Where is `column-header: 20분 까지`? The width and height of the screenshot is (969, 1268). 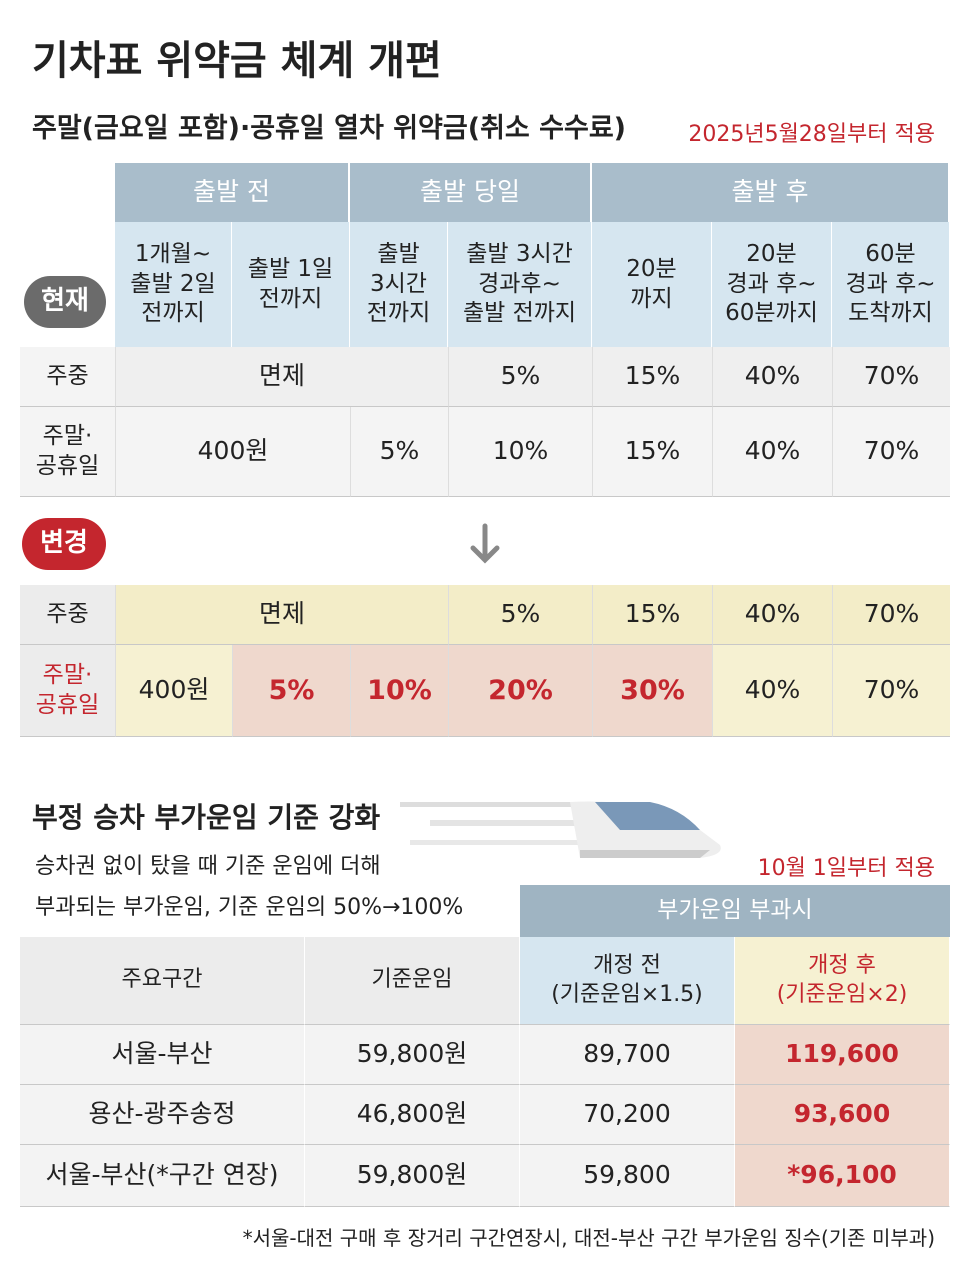 column-header: 20분 까지 is located at coordinates (652, 284).